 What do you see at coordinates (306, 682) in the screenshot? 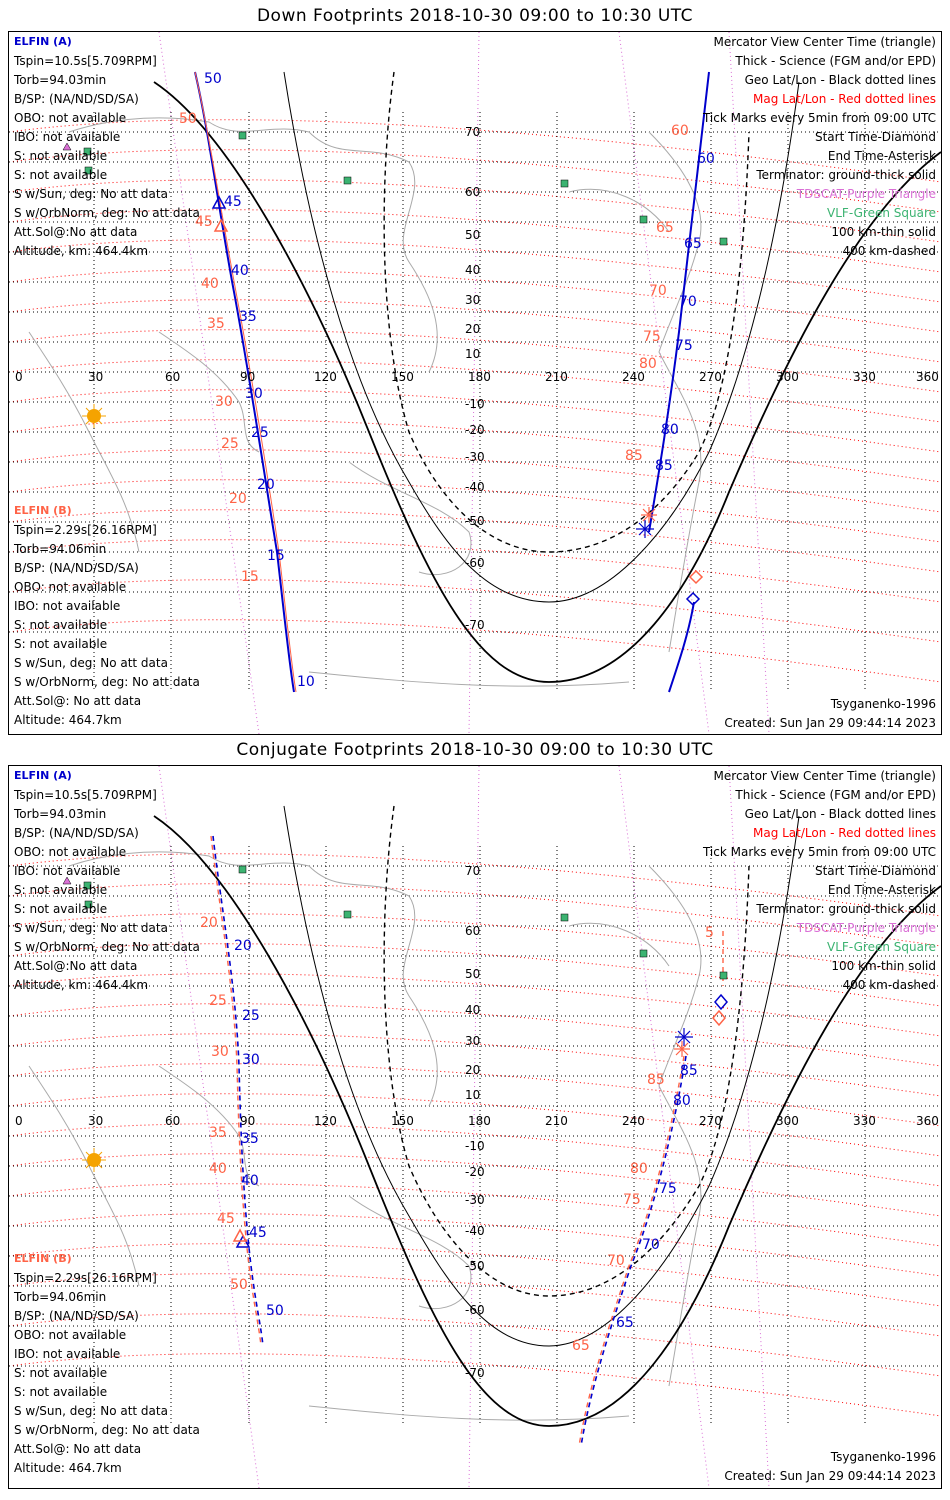
I see `tick-label: 10` at bounding box center [306, 682].